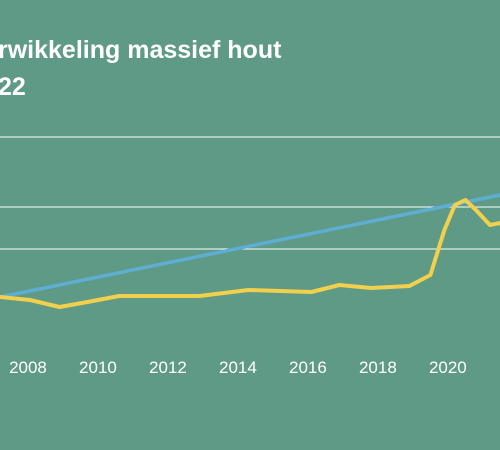 This screenshot has height=450, width=500. I want to click on x-tick-label: 2018, so click(378, 367).